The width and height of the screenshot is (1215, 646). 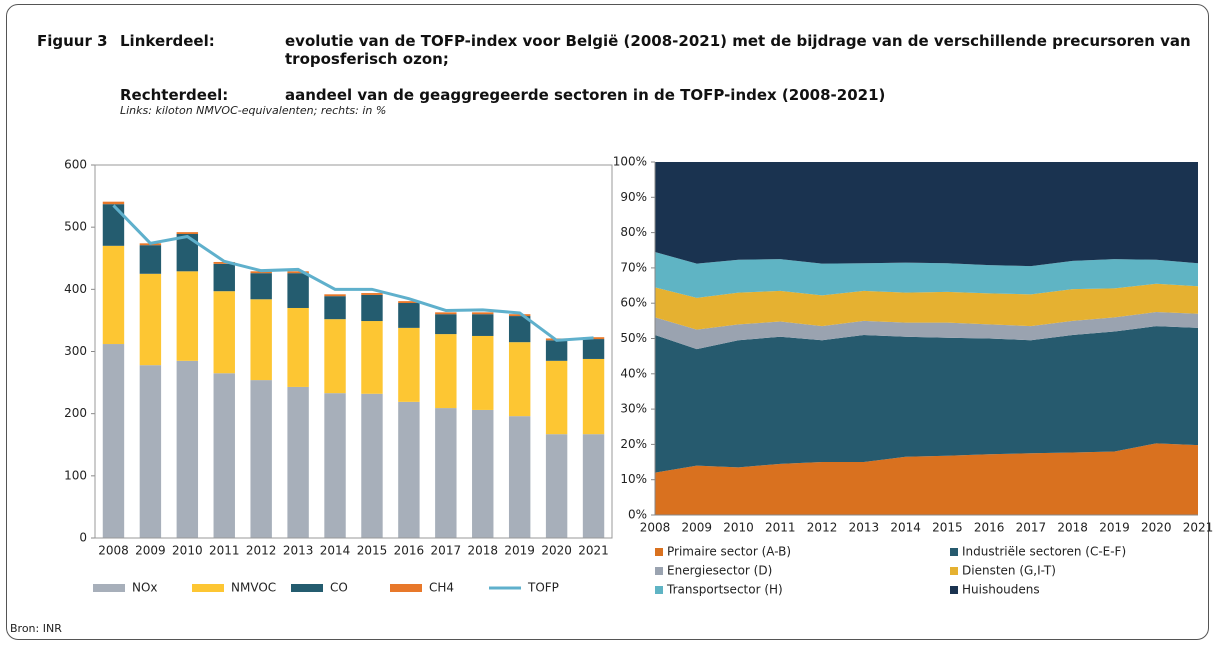 I want to click on y-tick-label: 400, so click(x=75, y=289).